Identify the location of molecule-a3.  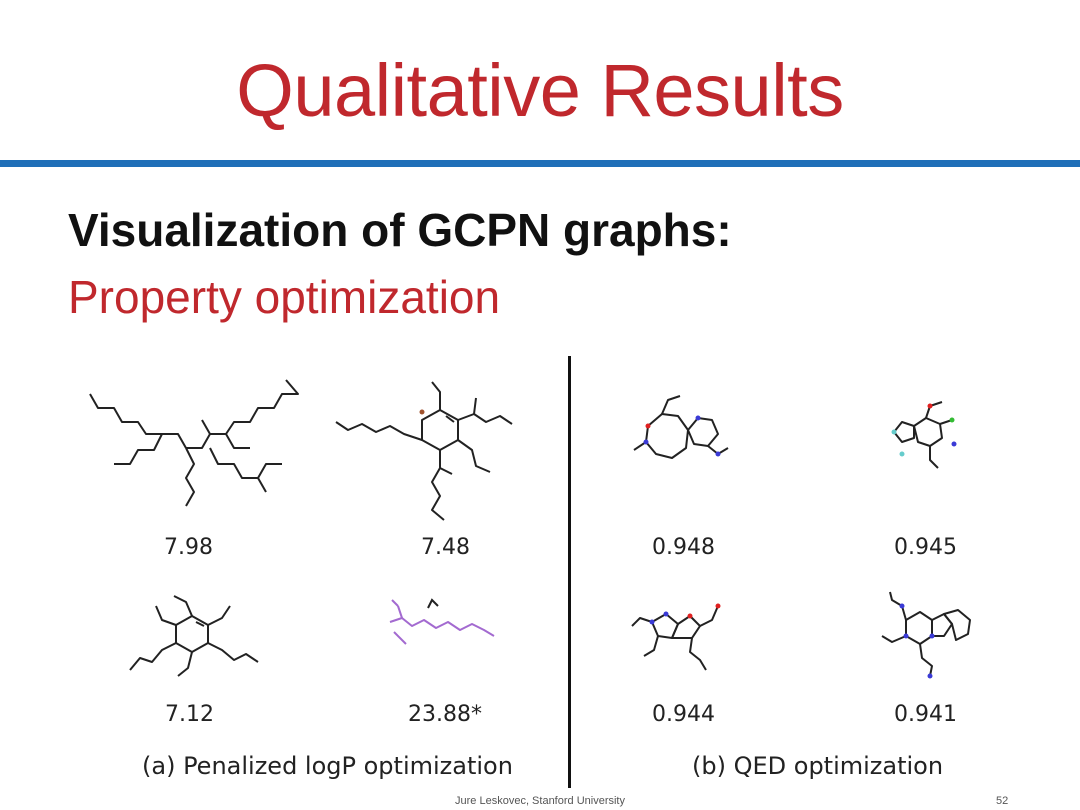
(194, 636).